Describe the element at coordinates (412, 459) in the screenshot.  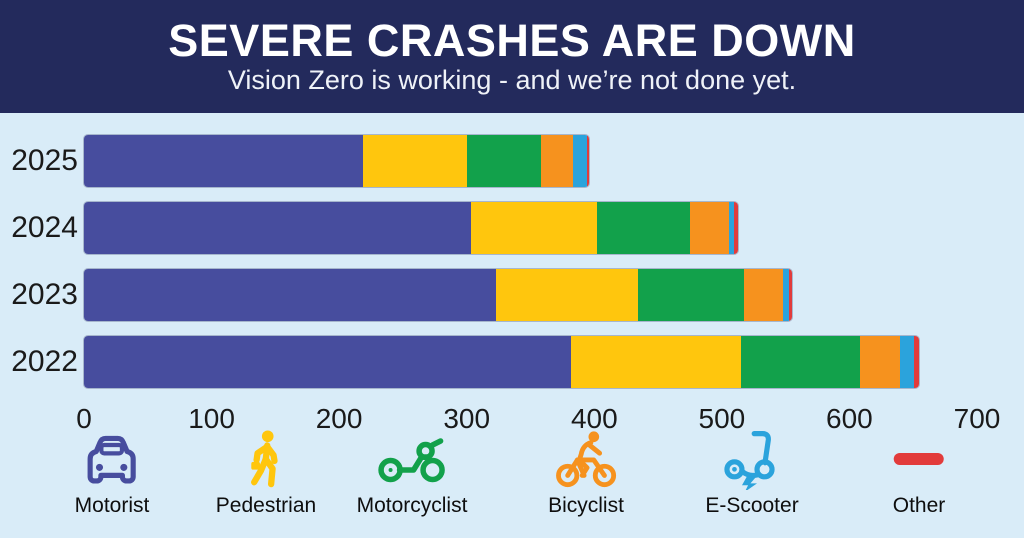
I see `motorcycle-icon` at that location.